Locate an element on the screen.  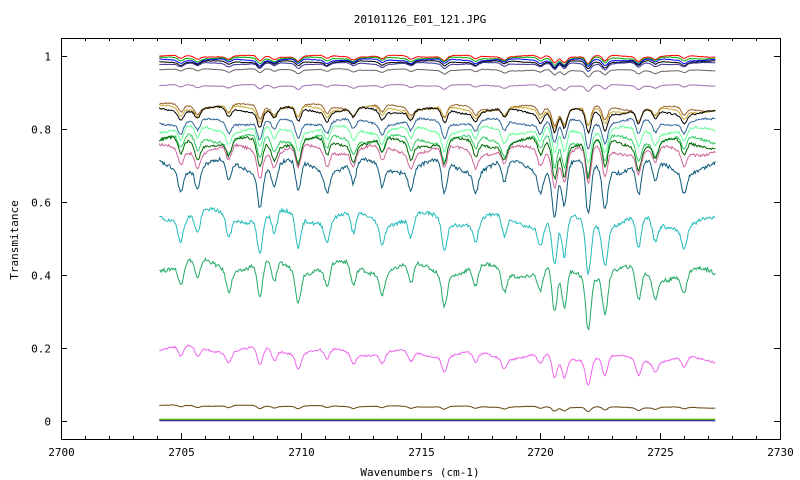
x-tick-label: 2710 is located at coordinates (301, 452).